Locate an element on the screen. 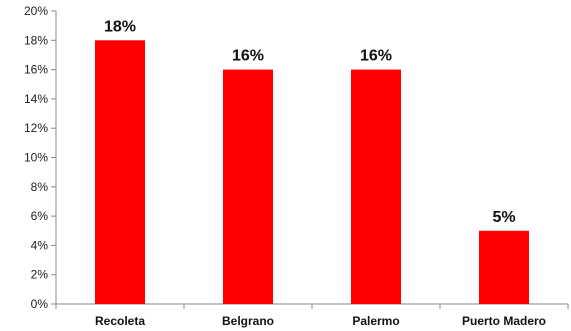 Image resolution: width=571 pixels, height=331 pixels. y-tick-label: 2% is located at coordinates (40, 275).